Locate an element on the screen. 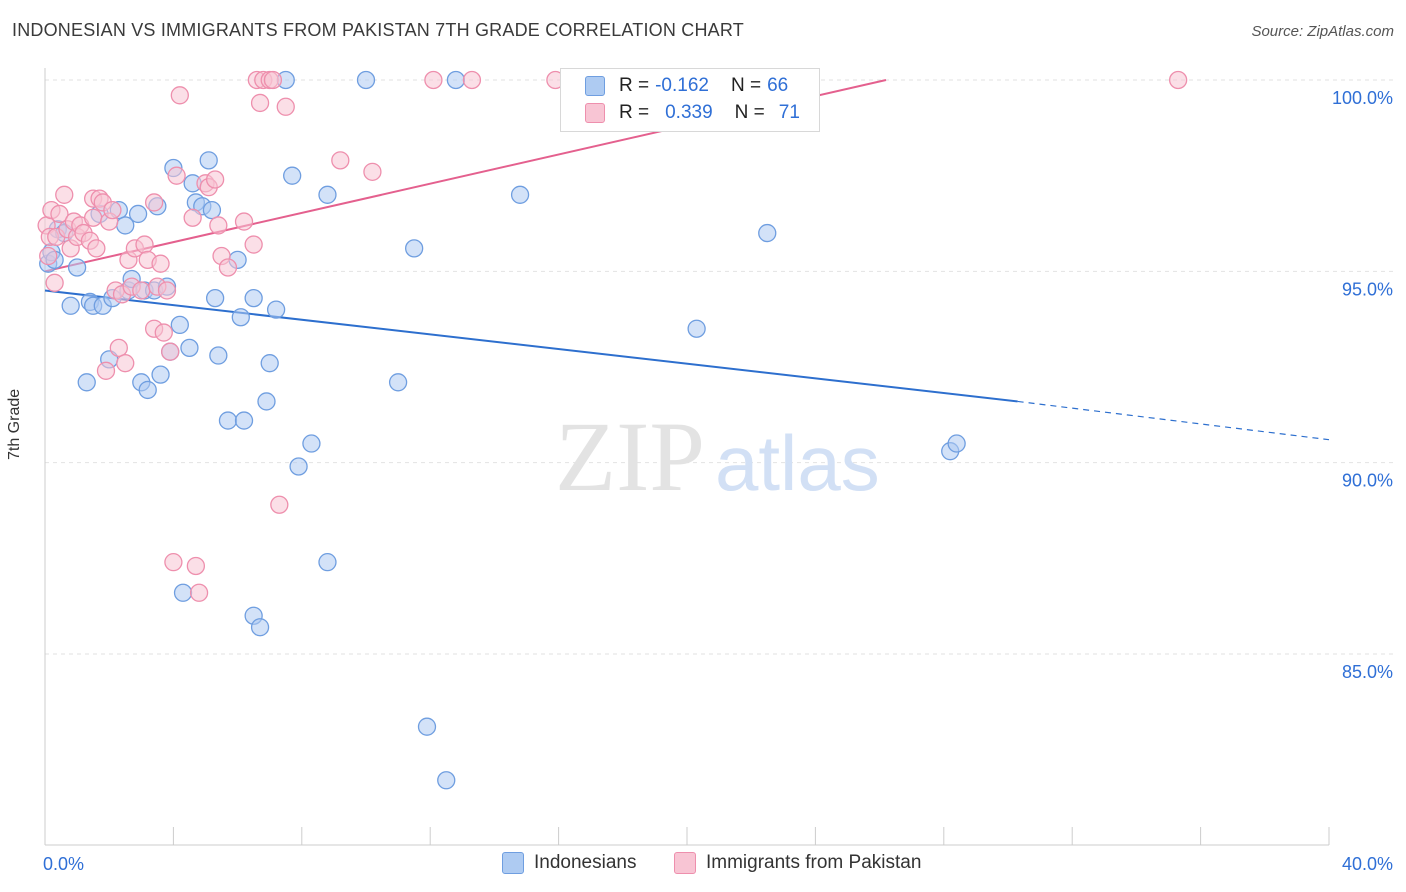  indonesians-swatch is located at coordinates (595, 86).